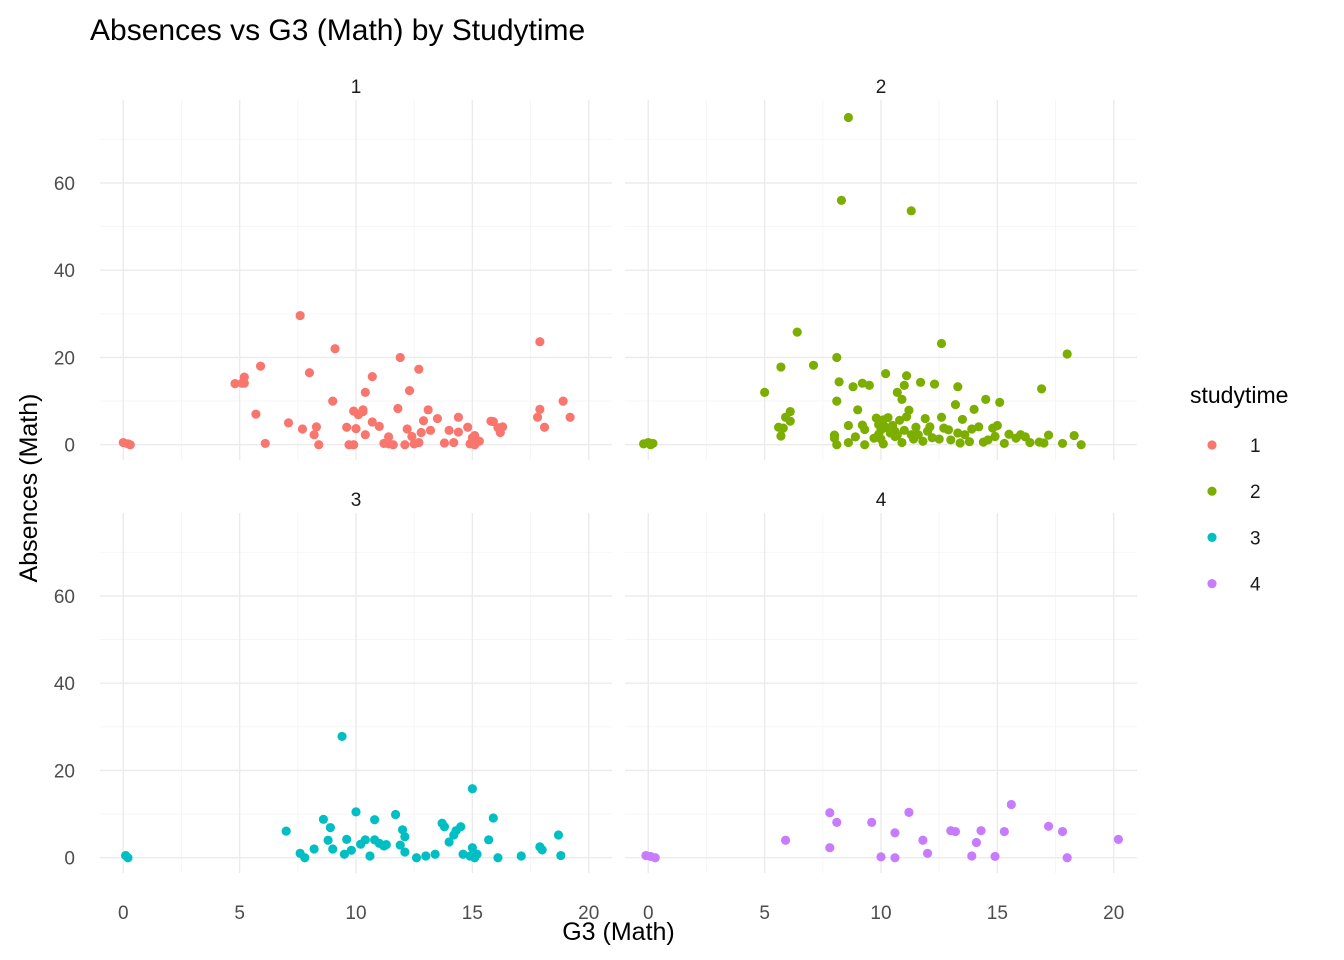 Image resolution: width=1344 pixels, height=960 pixels. Describe the element at coordinates (881, 87) in the screenshot. I see `facet-strip-label: 2` at that location.